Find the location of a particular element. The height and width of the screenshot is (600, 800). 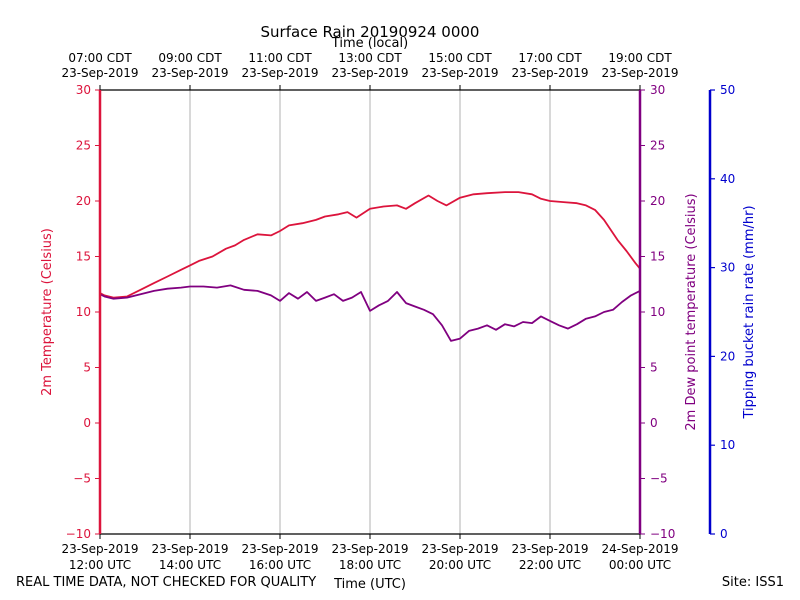

top-tick-label-time: 19:00 CDT is located at coordinates (640, 58).